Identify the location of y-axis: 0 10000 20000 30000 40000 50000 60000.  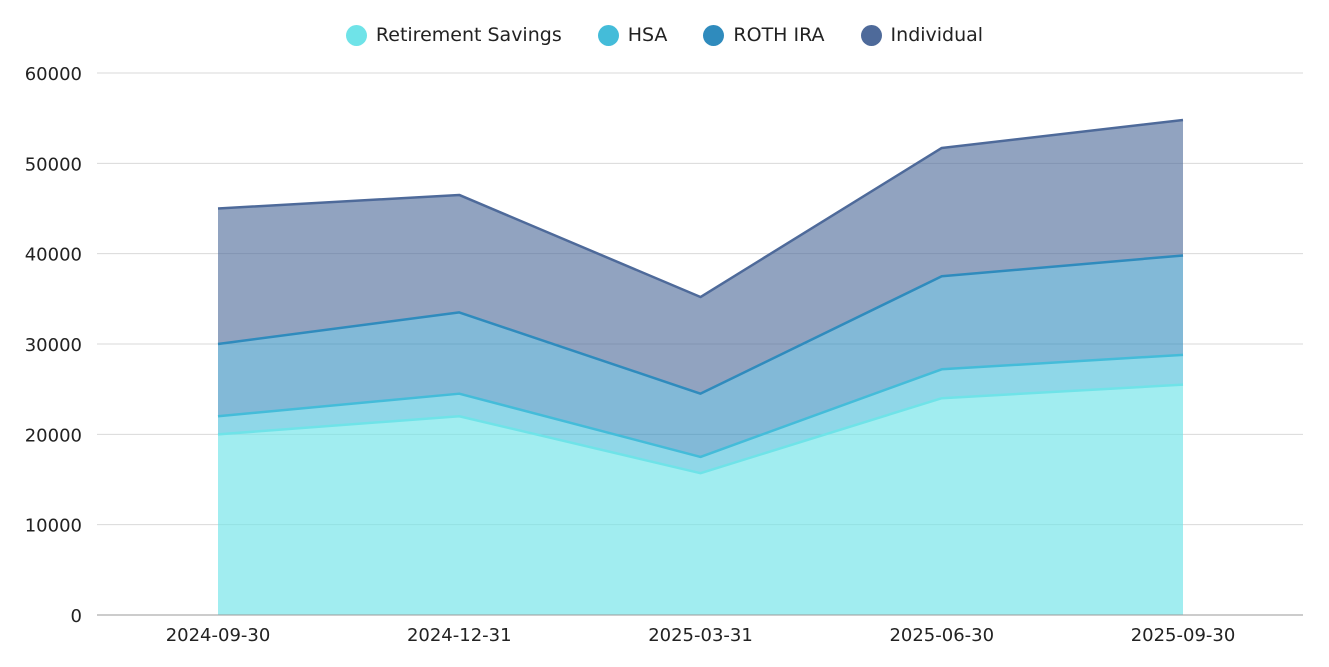
(53, 345).